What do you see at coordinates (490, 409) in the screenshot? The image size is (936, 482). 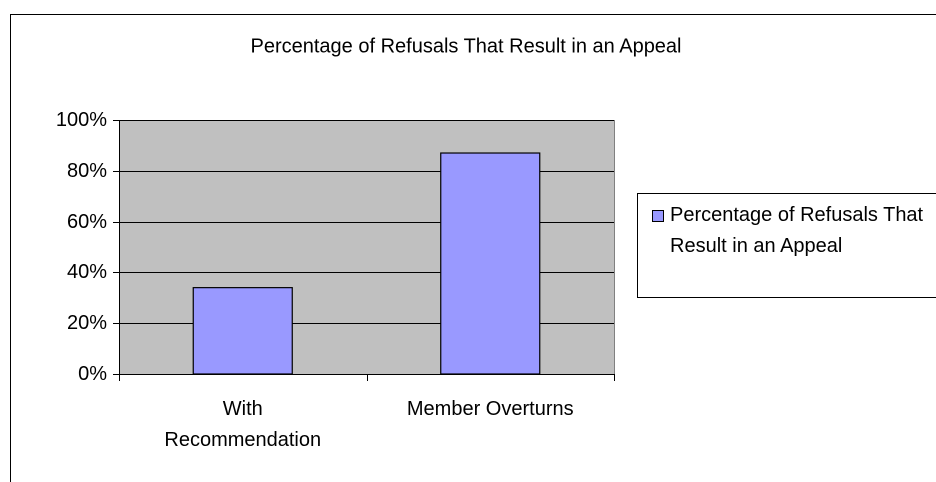 I see `x-tick-label: Member Overturns` at bounding box center [490, 409].